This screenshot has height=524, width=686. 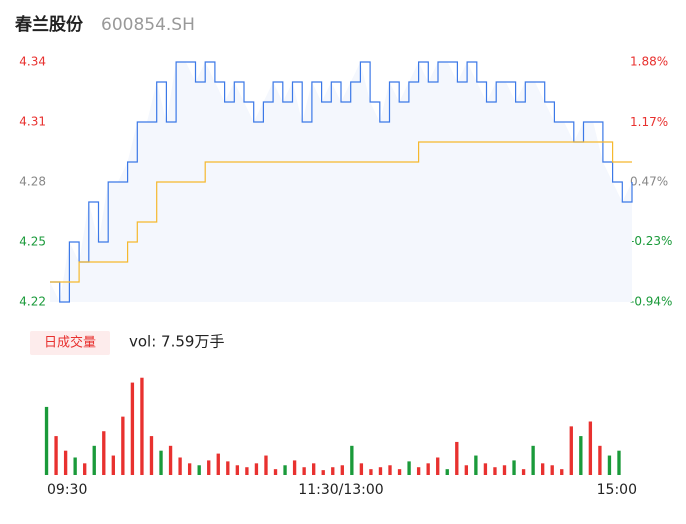 I want to click on y2-tick-label: 0.47%, so click(x=649, y=182).